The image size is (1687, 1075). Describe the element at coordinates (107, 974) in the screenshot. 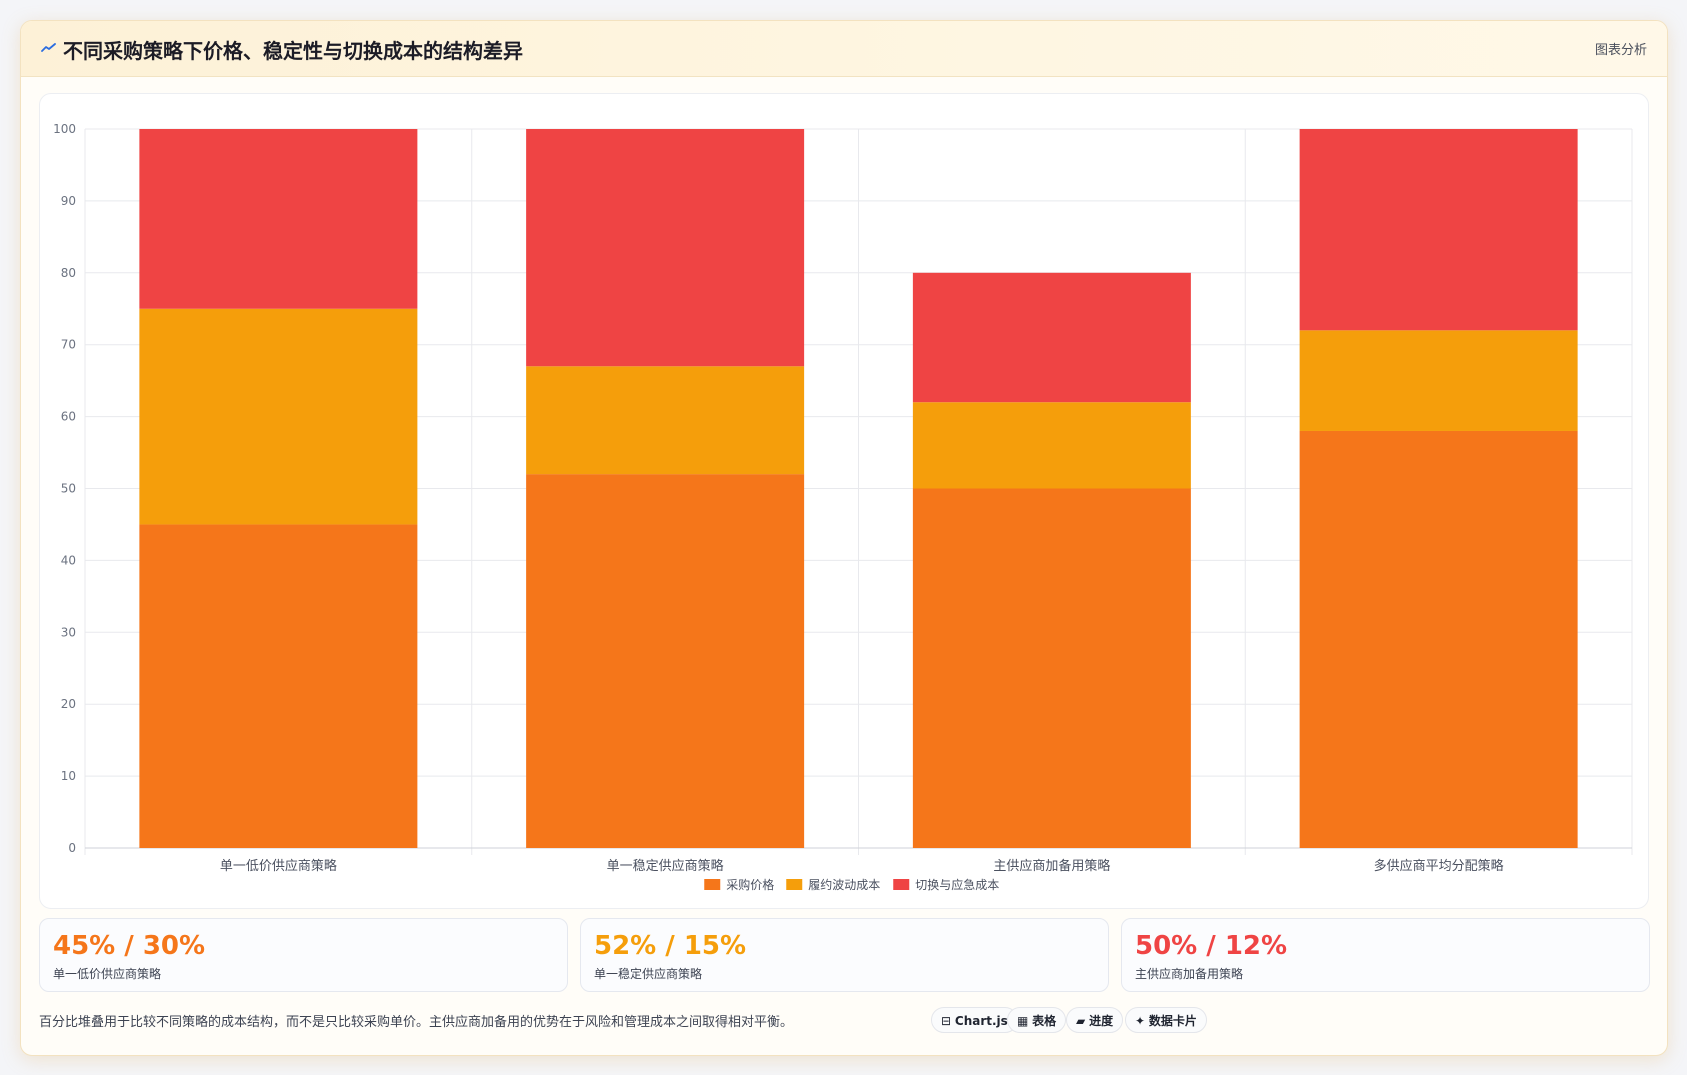

I see `stat-label: 单一低价供应商策略` at that location.